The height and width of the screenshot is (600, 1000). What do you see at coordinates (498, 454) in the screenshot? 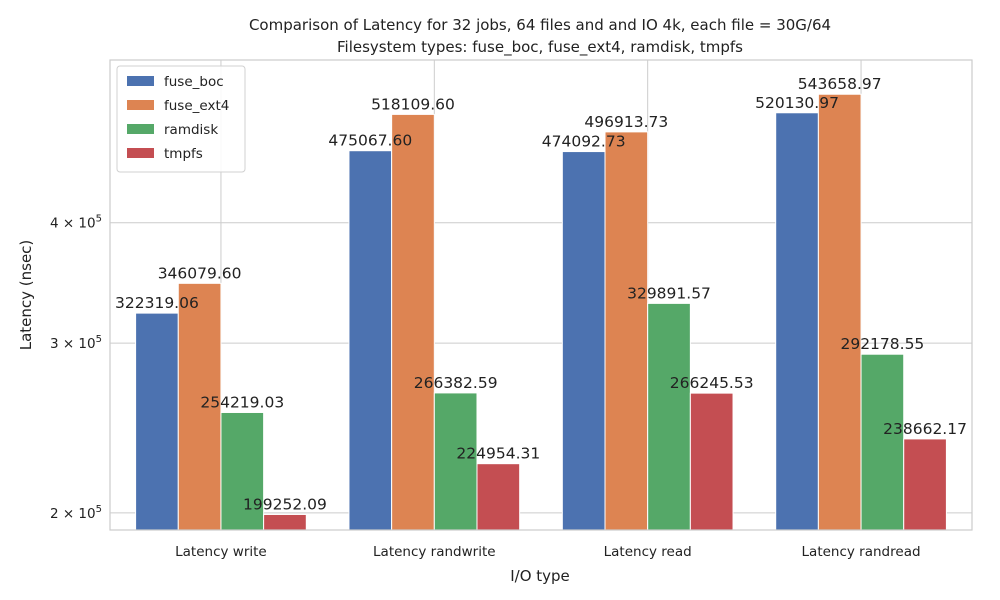
I see `data-label: 224954.31` at bounding box center [498, 454].